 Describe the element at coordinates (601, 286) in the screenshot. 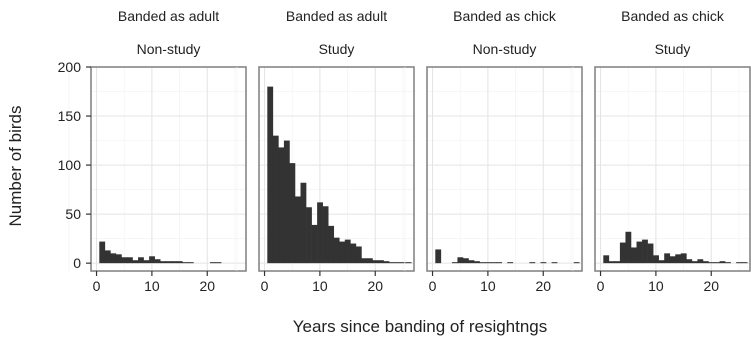

I see `x-tick-label: 0` at that location.